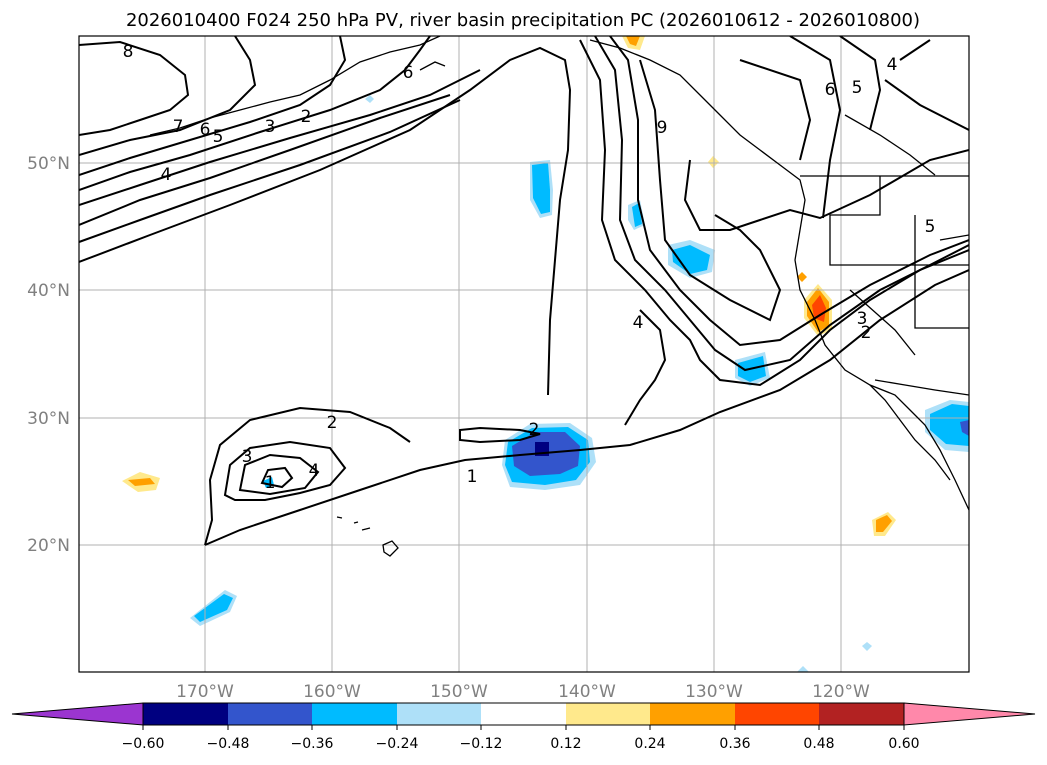 This screenshot has width=1047, height=765. What do you see at coordinates (128, 52) in the screenshot?
I see `pv-contour-label: 8` at bounding box center [128, 52].